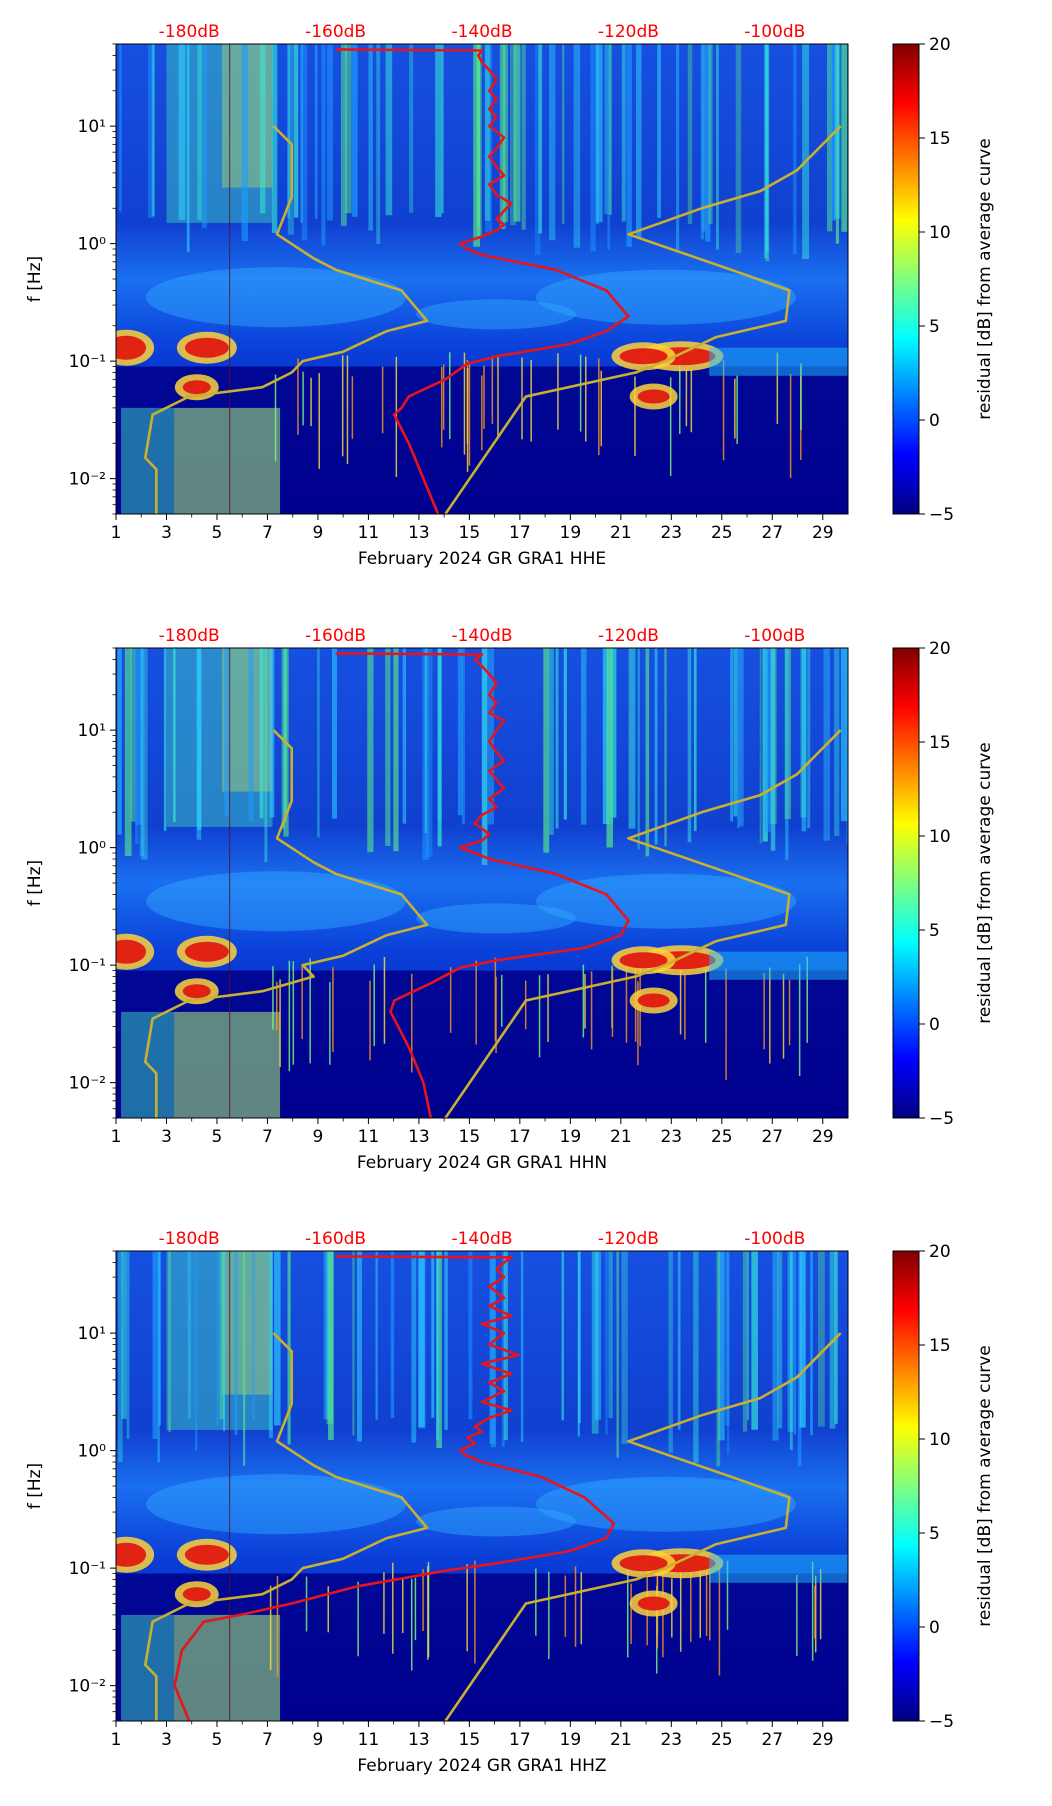 The width and height of the screenshot is (1052, 1806). Describe the element at coordinates (520, 1740) in the screenshot. I see `x-tick-label: 17` at that location.